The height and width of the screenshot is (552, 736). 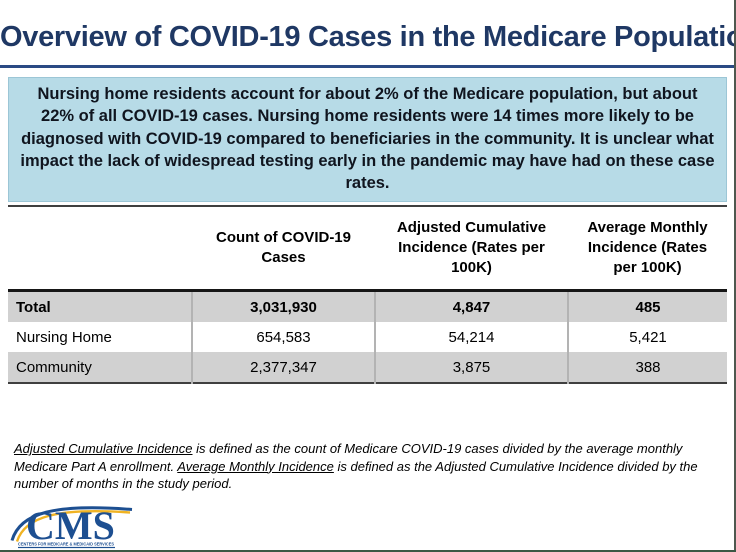 What do you see at coordinates (33, 307) in the screenshot?
I see `row-label-total: Total` at bounding box center [33, 307].